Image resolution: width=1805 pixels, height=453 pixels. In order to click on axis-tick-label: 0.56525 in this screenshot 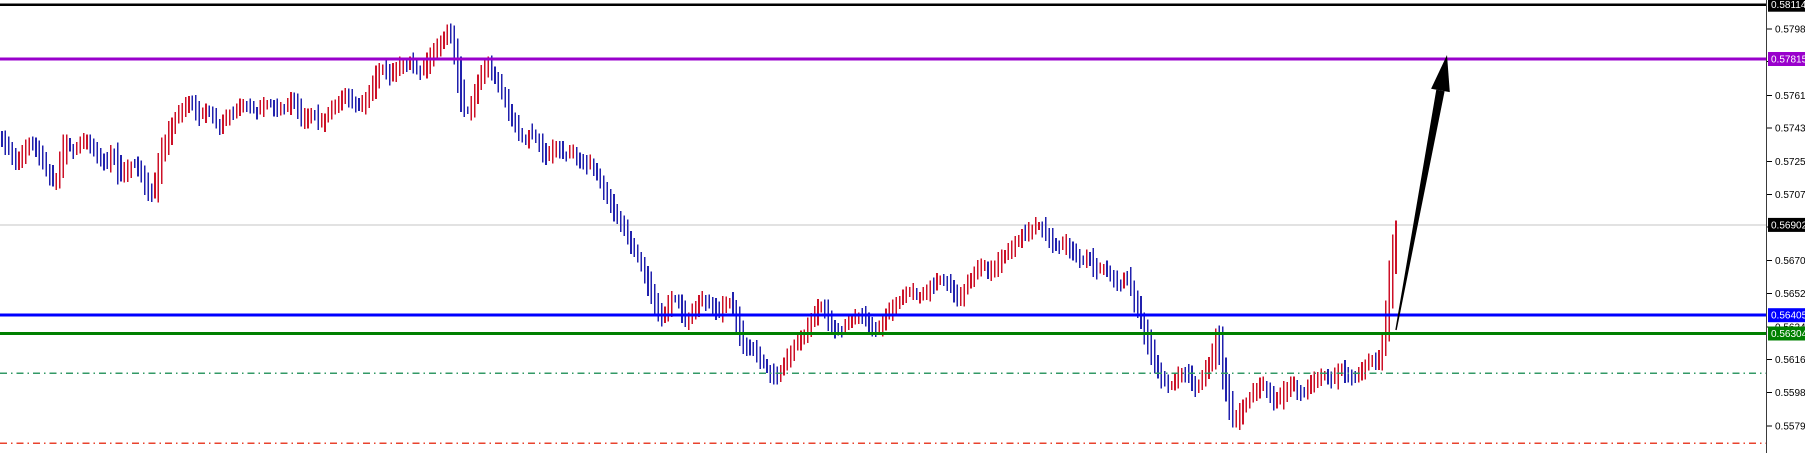, I will do `click(1790, 294)`.